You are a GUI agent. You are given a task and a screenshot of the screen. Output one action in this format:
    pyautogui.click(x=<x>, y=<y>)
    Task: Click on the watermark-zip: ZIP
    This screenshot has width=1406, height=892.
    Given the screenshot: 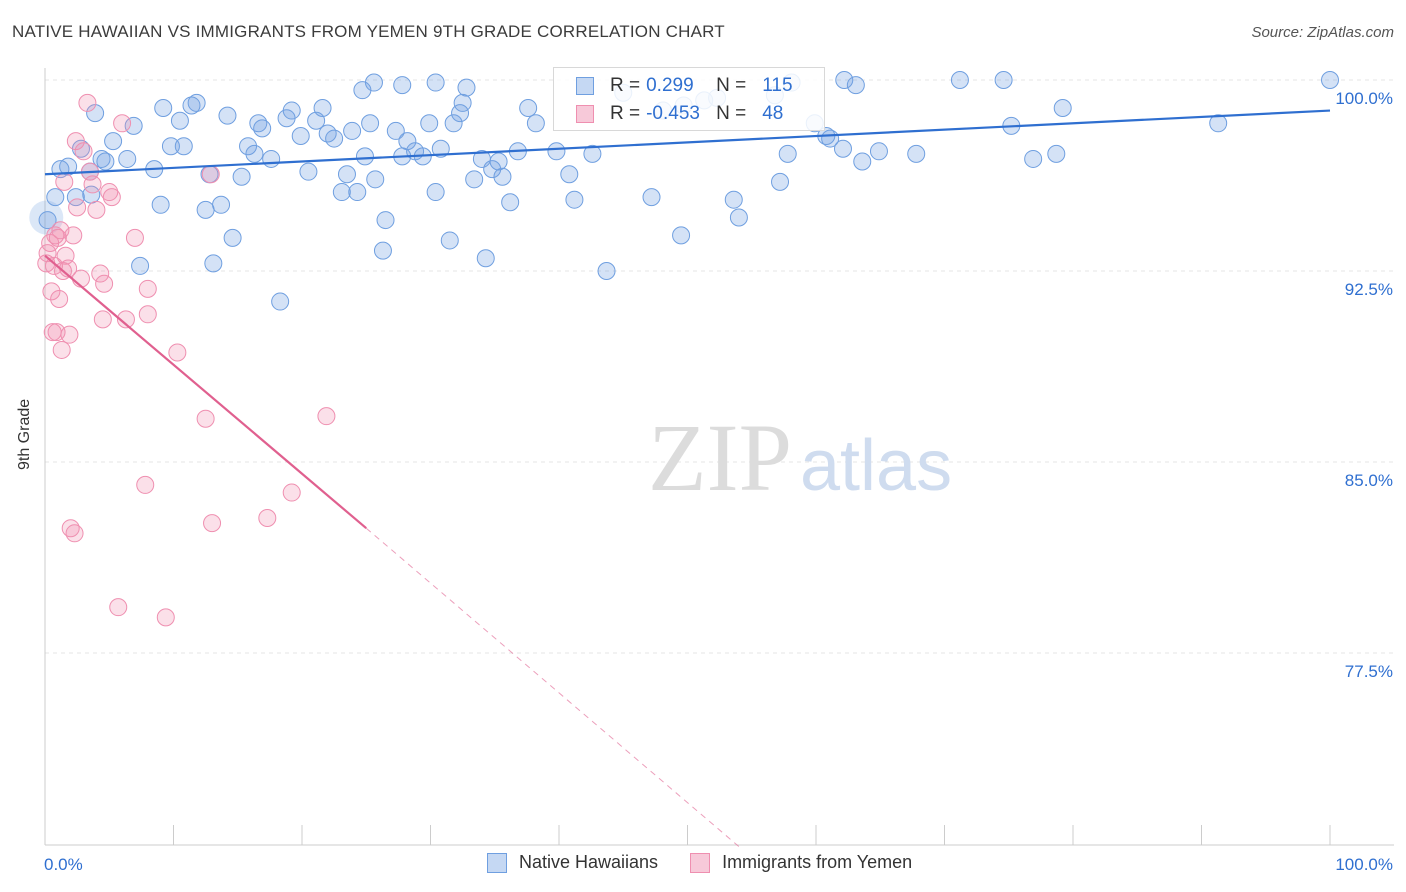 What is the action you would take?
    pyautogui.click(x=720, y=457)
    